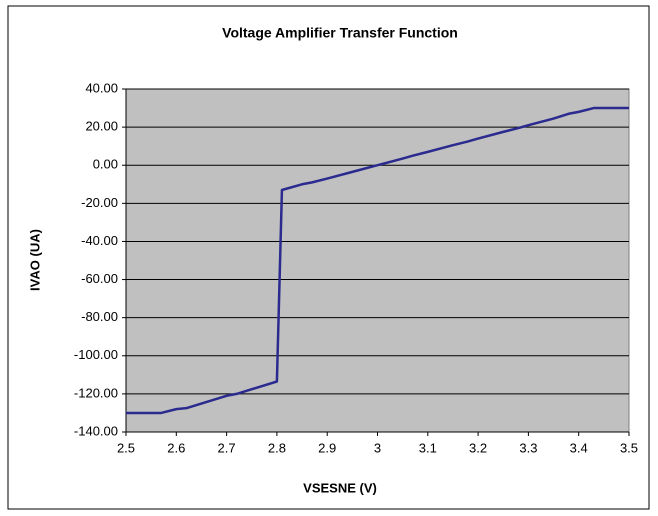 The image size is (658, 516). I want to click on y-tick-label: -120.00, so click(96, 392).